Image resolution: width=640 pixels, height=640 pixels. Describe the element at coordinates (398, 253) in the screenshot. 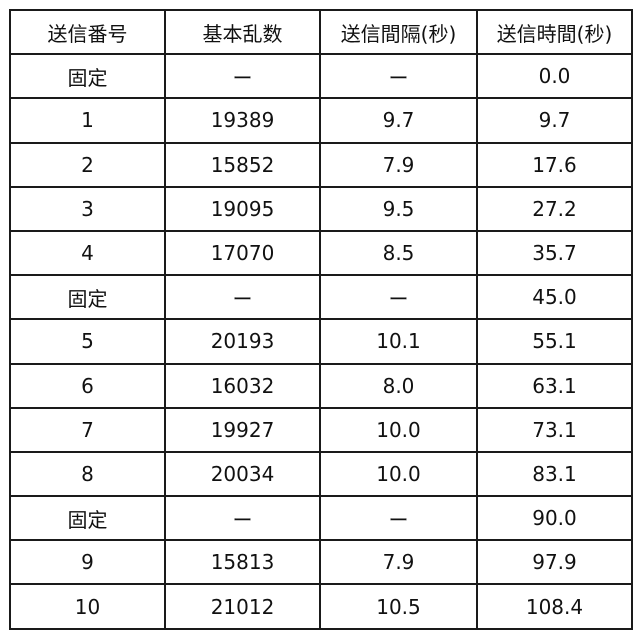

I see `cell-transmission-interval: 8.5` at that location.